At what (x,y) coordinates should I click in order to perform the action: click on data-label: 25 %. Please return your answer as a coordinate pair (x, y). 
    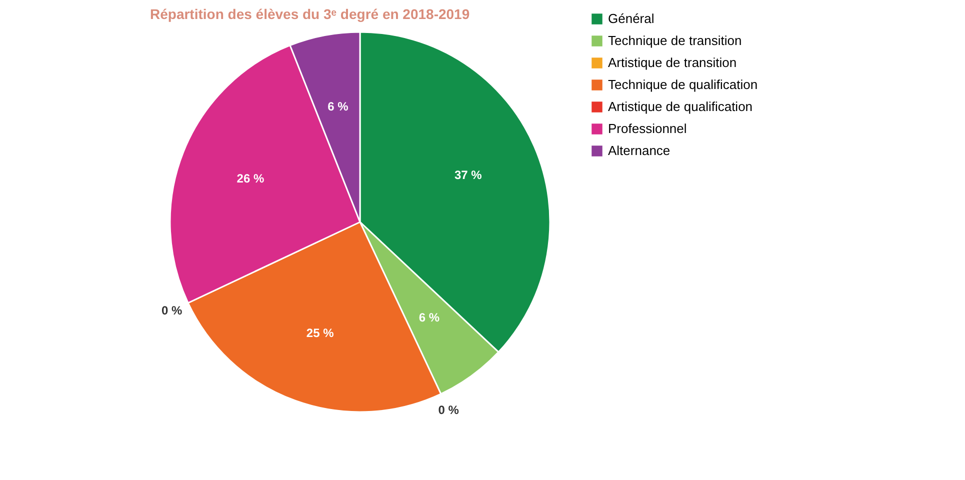
    Looking at the image, I should click on (320, 333).